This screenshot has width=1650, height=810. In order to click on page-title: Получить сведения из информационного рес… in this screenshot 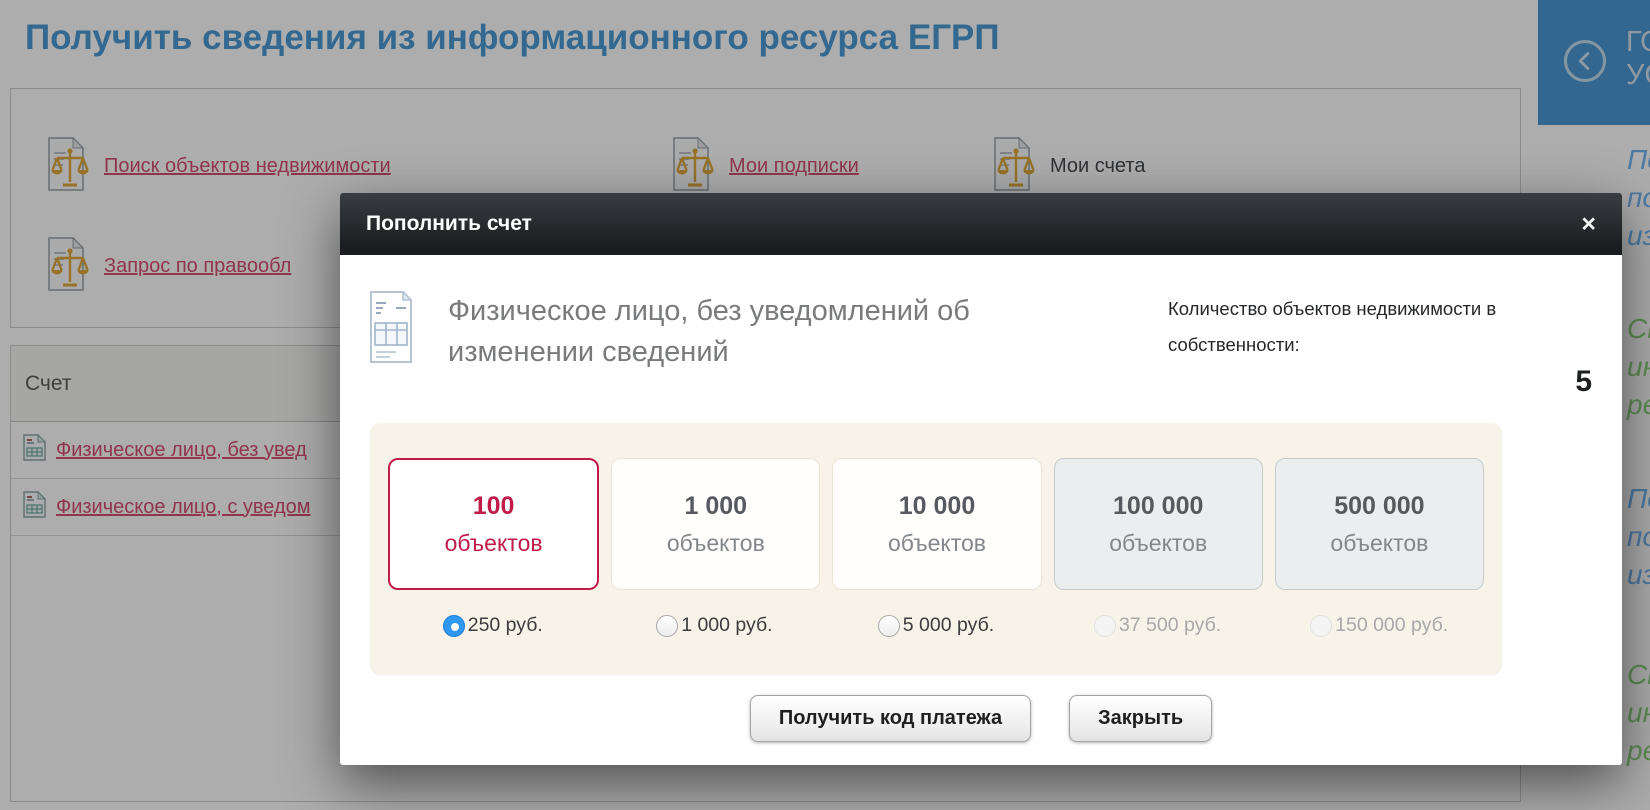, I will do `click(512, 37)`.